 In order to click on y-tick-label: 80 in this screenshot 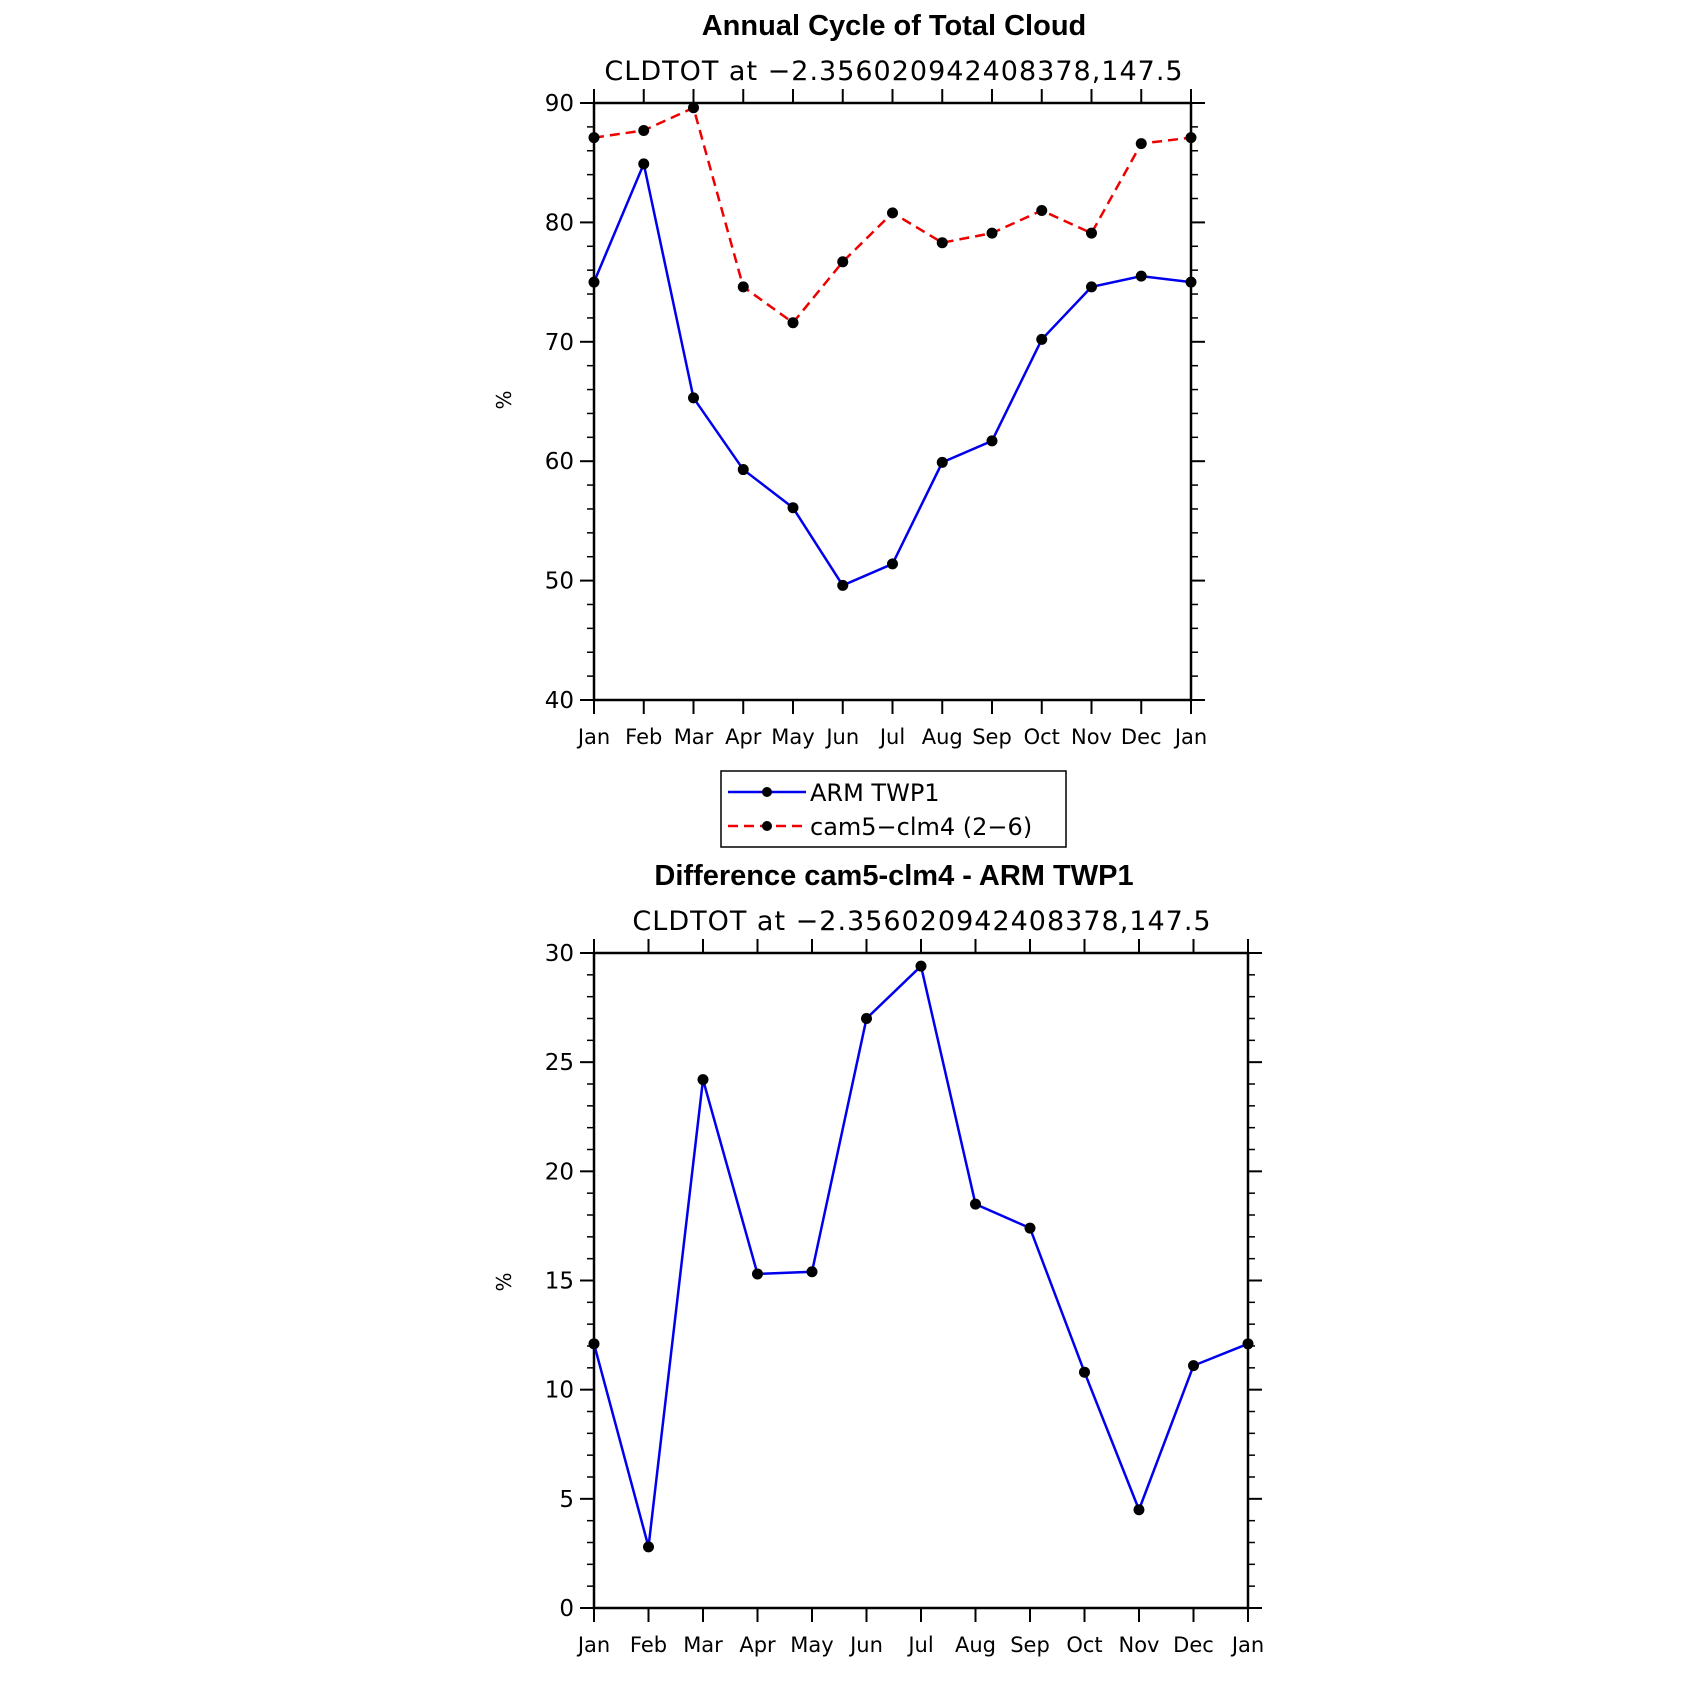, I will do `click(559, 223)`.